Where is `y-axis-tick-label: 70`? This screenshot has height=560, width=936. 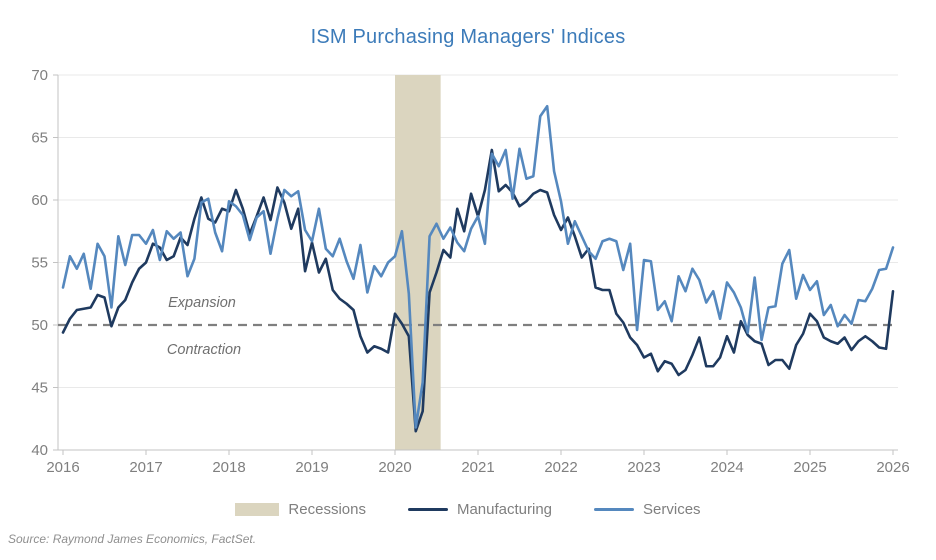
y-axis-tick-label: 70 is located at coordinates (39, 75).